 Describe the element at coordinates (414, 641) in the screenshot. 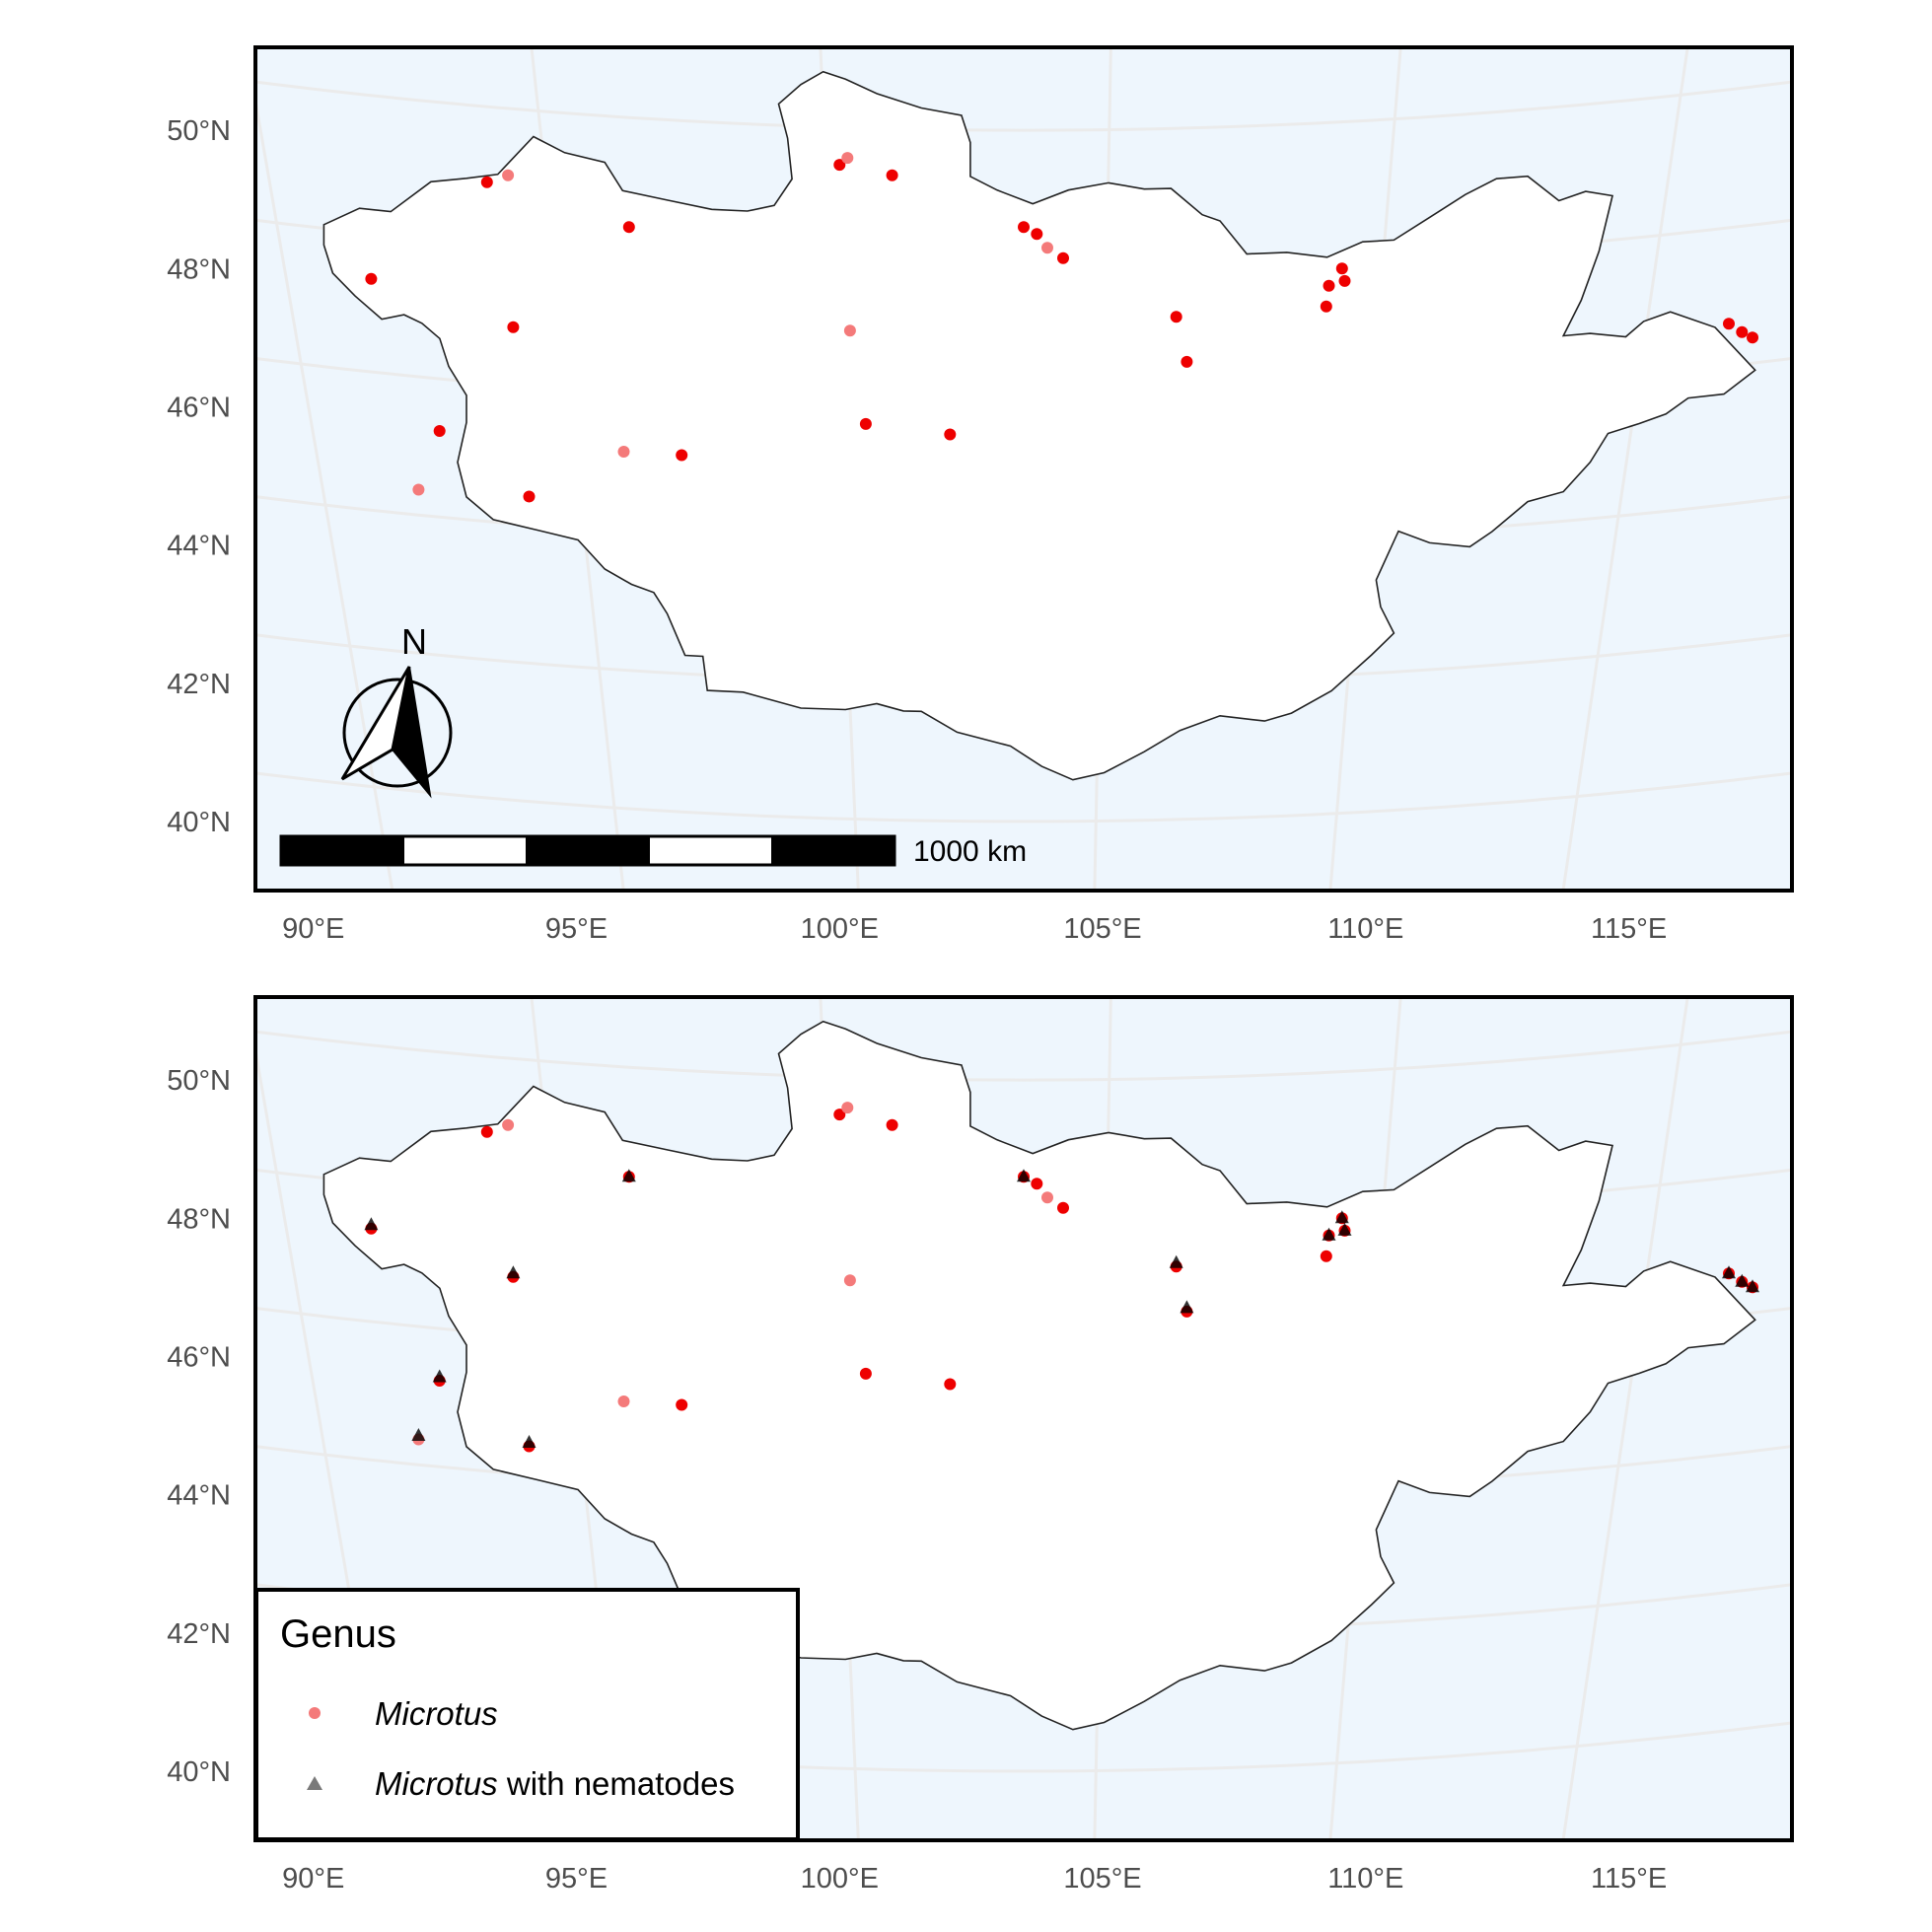

I see `north-arrow-label: N` at that location.